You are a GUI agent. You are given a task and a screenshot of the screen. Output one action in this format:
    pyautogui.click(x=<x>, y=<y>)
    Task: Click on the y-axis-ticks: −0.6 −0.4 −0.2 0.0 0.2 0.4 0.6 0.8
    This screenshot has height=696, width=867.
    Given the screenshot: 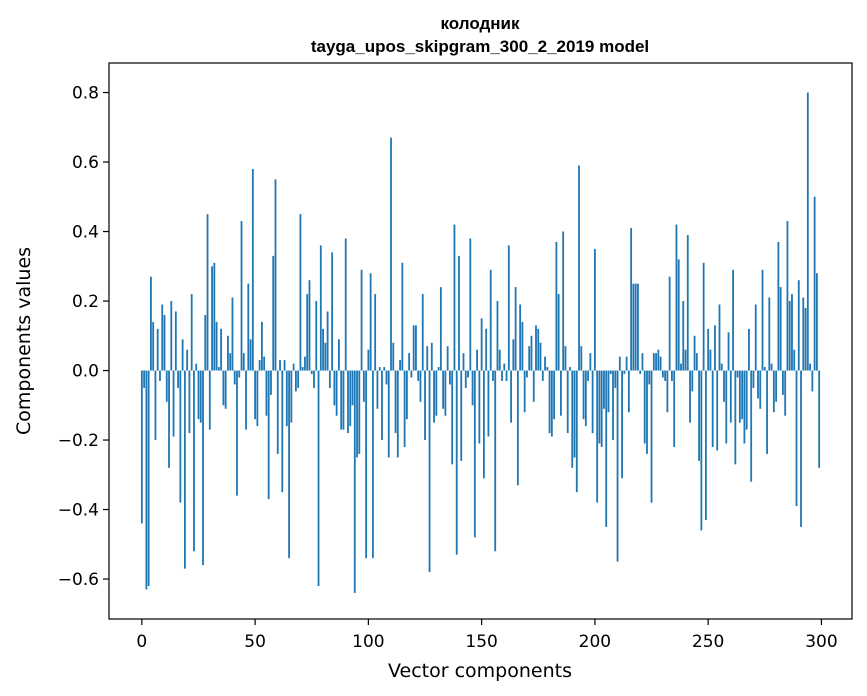 What is the action you would take?
    pyautogui.click(x=83, y=337)
    